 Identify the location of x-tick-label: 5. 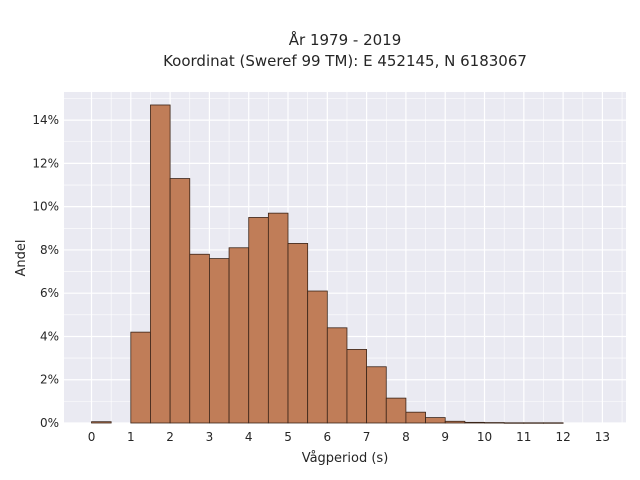
(288, 437).